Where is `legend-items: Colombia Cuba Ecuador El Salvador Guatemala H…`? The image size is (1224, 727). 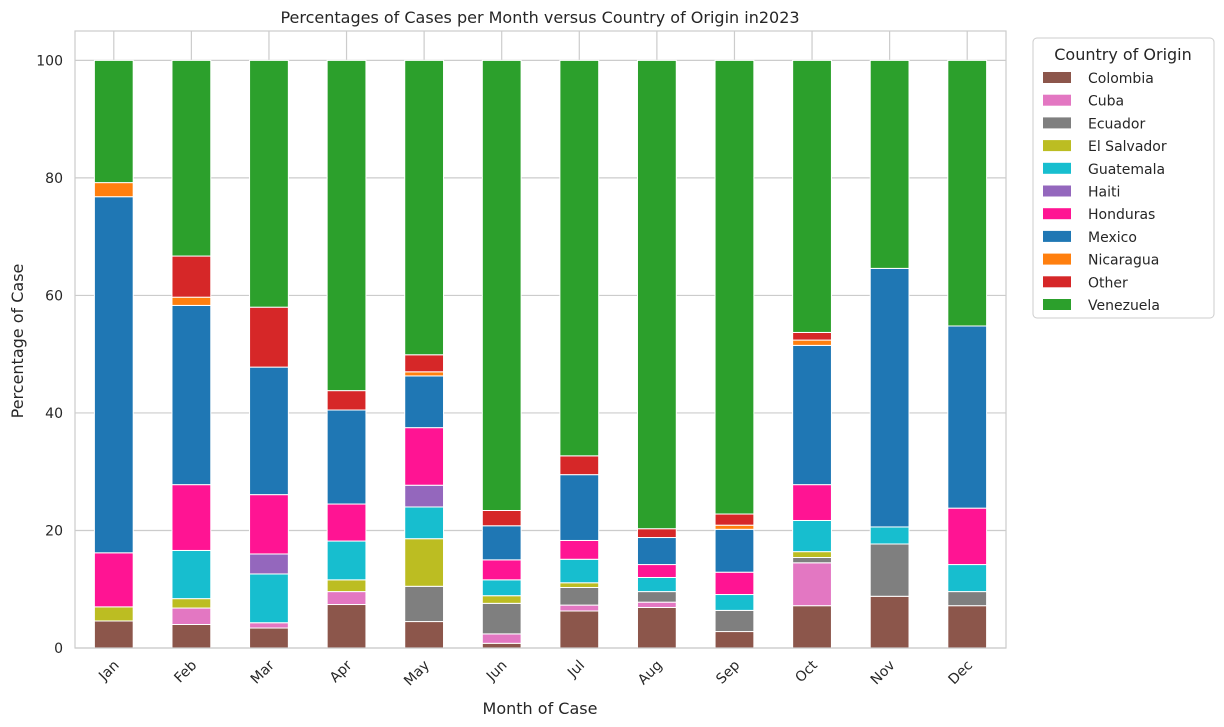 legend-items: Colombia Cuba Ecuador El Salvador Guatemala H… is located at coordinates (1105, 192).